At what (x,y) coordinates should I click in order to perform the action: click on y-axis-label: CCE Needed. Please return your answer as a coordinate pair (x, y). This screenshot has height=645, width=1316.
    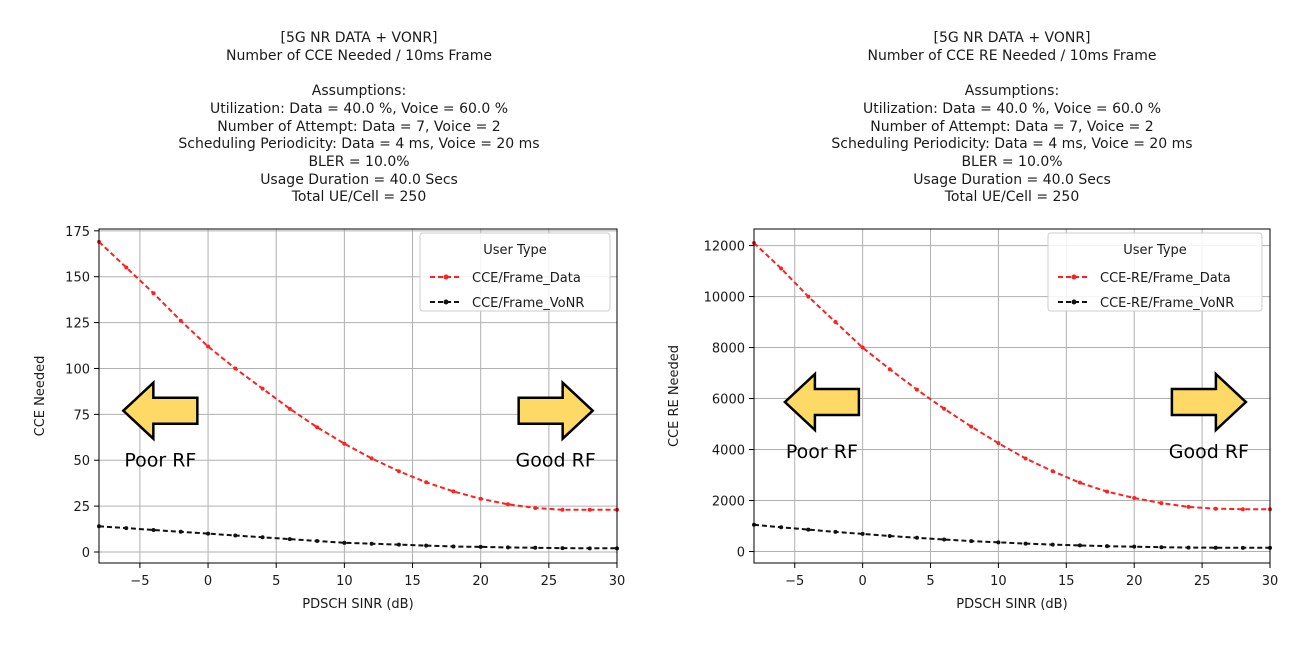
    Looking at the image, I should click on (40, 396).